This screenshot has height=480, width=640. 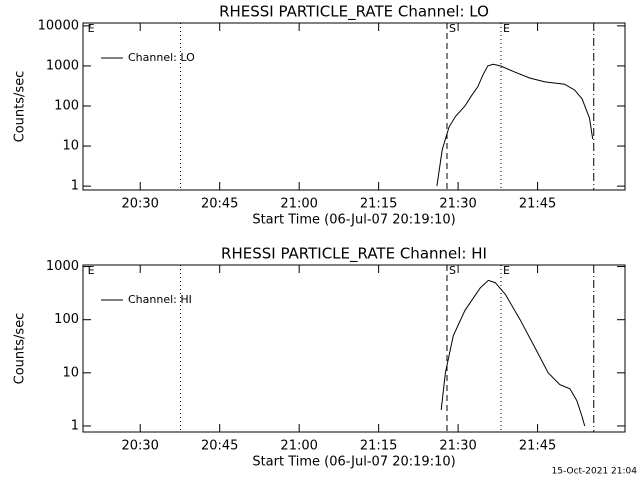 I want to click on legend-label: Channel: LO, so click(x=161, y=57).